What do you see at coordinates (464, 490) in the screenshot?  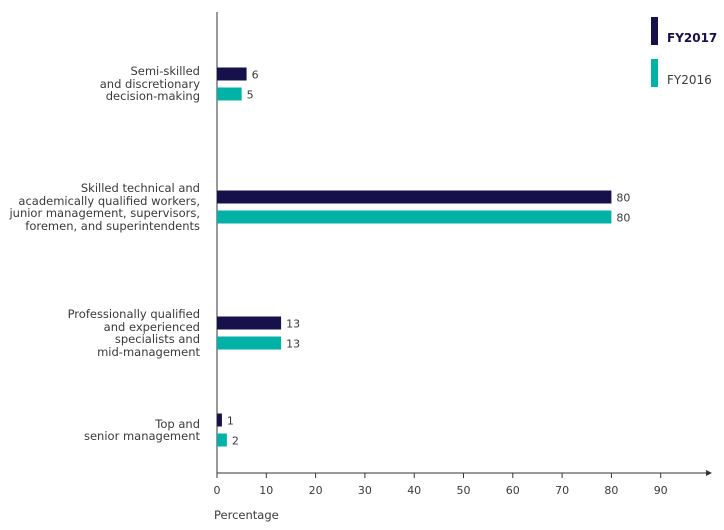 I see `x-tick-label: 50` at bounding box center [464, 490].